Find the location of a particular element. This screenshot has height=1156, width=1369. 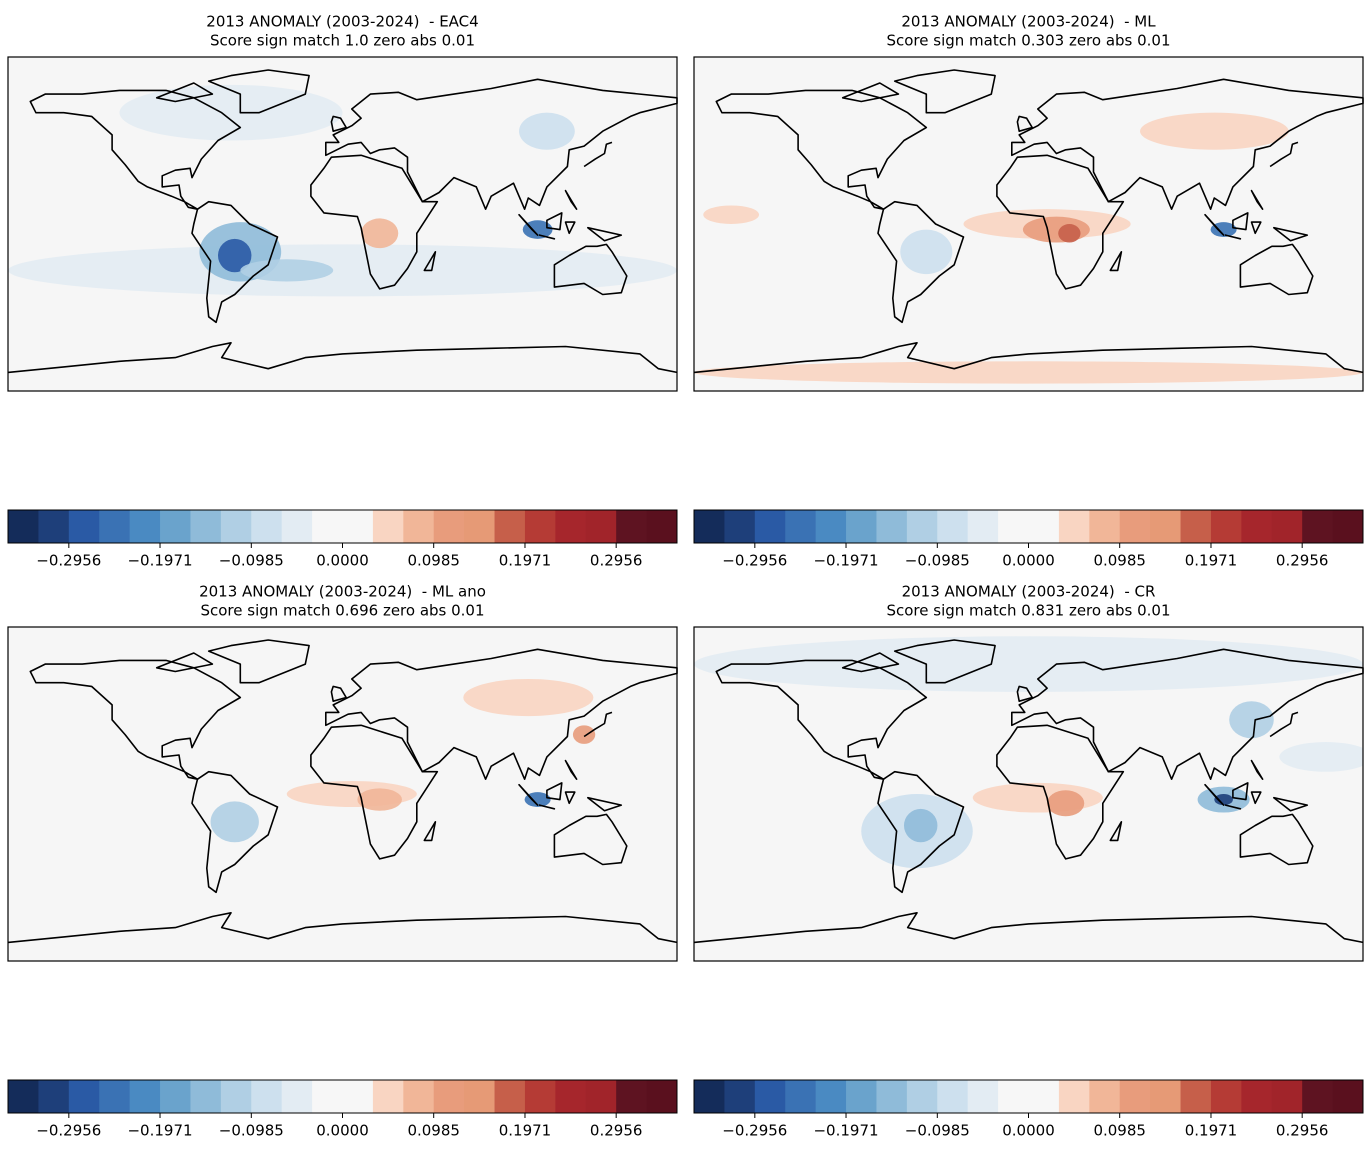

map-background is located at coordinates (342, 224).